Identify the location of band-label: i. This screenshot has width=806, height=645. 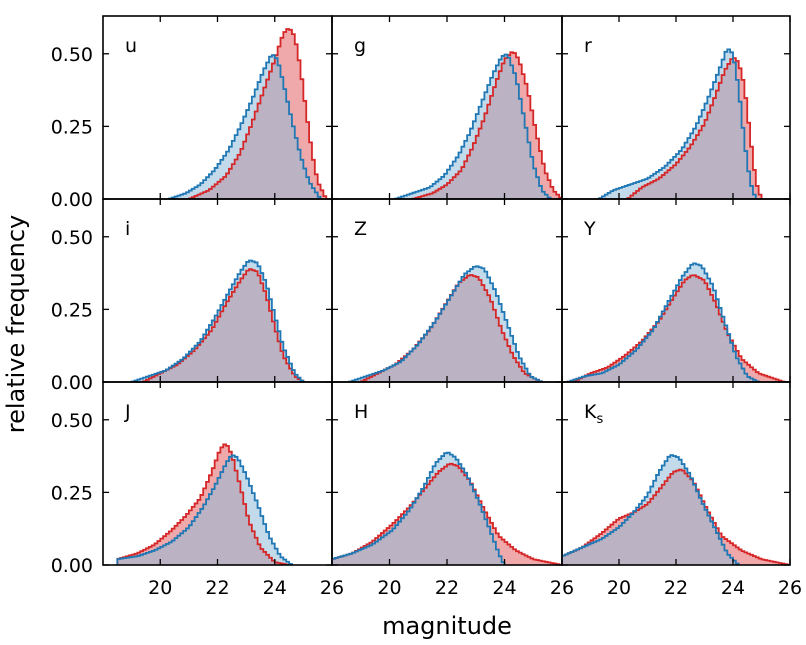
(127, 229).